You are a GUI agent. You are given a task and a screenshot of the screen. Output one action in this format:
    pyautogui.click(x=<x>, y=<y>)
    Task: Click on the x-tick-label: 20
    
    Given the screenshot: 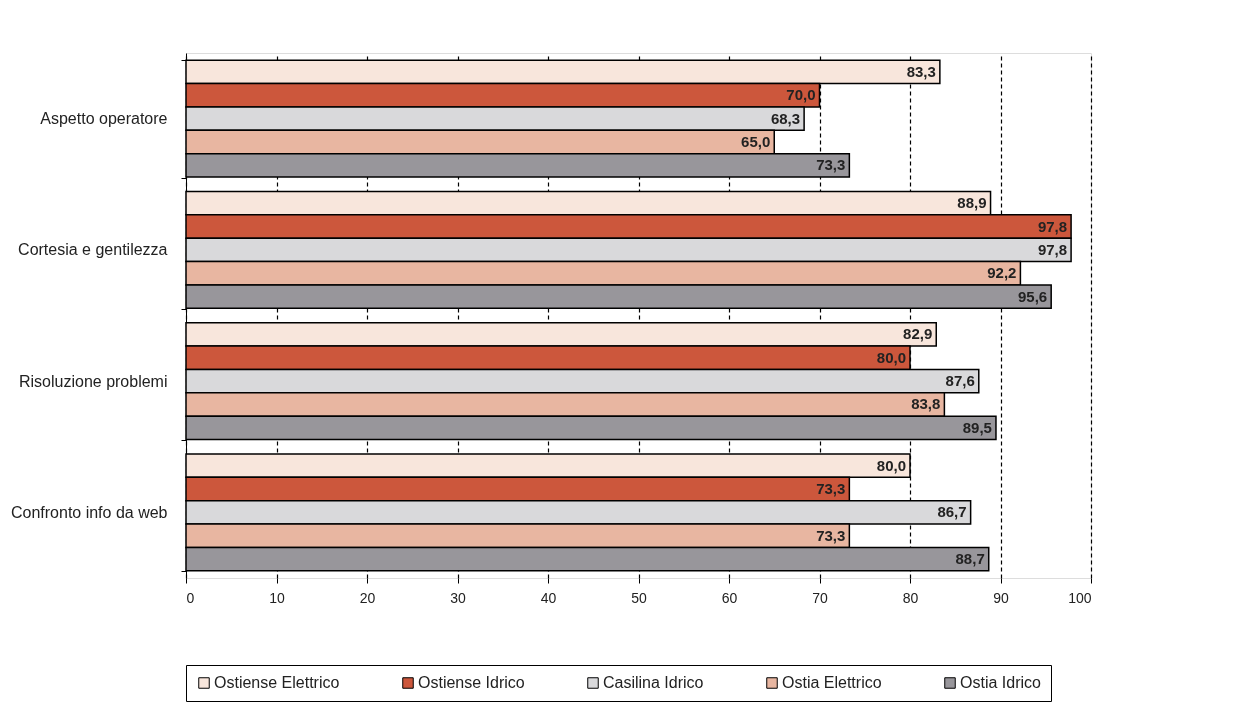 What is the action you would take?
    pyautogui.click(x=367, y=597)
    